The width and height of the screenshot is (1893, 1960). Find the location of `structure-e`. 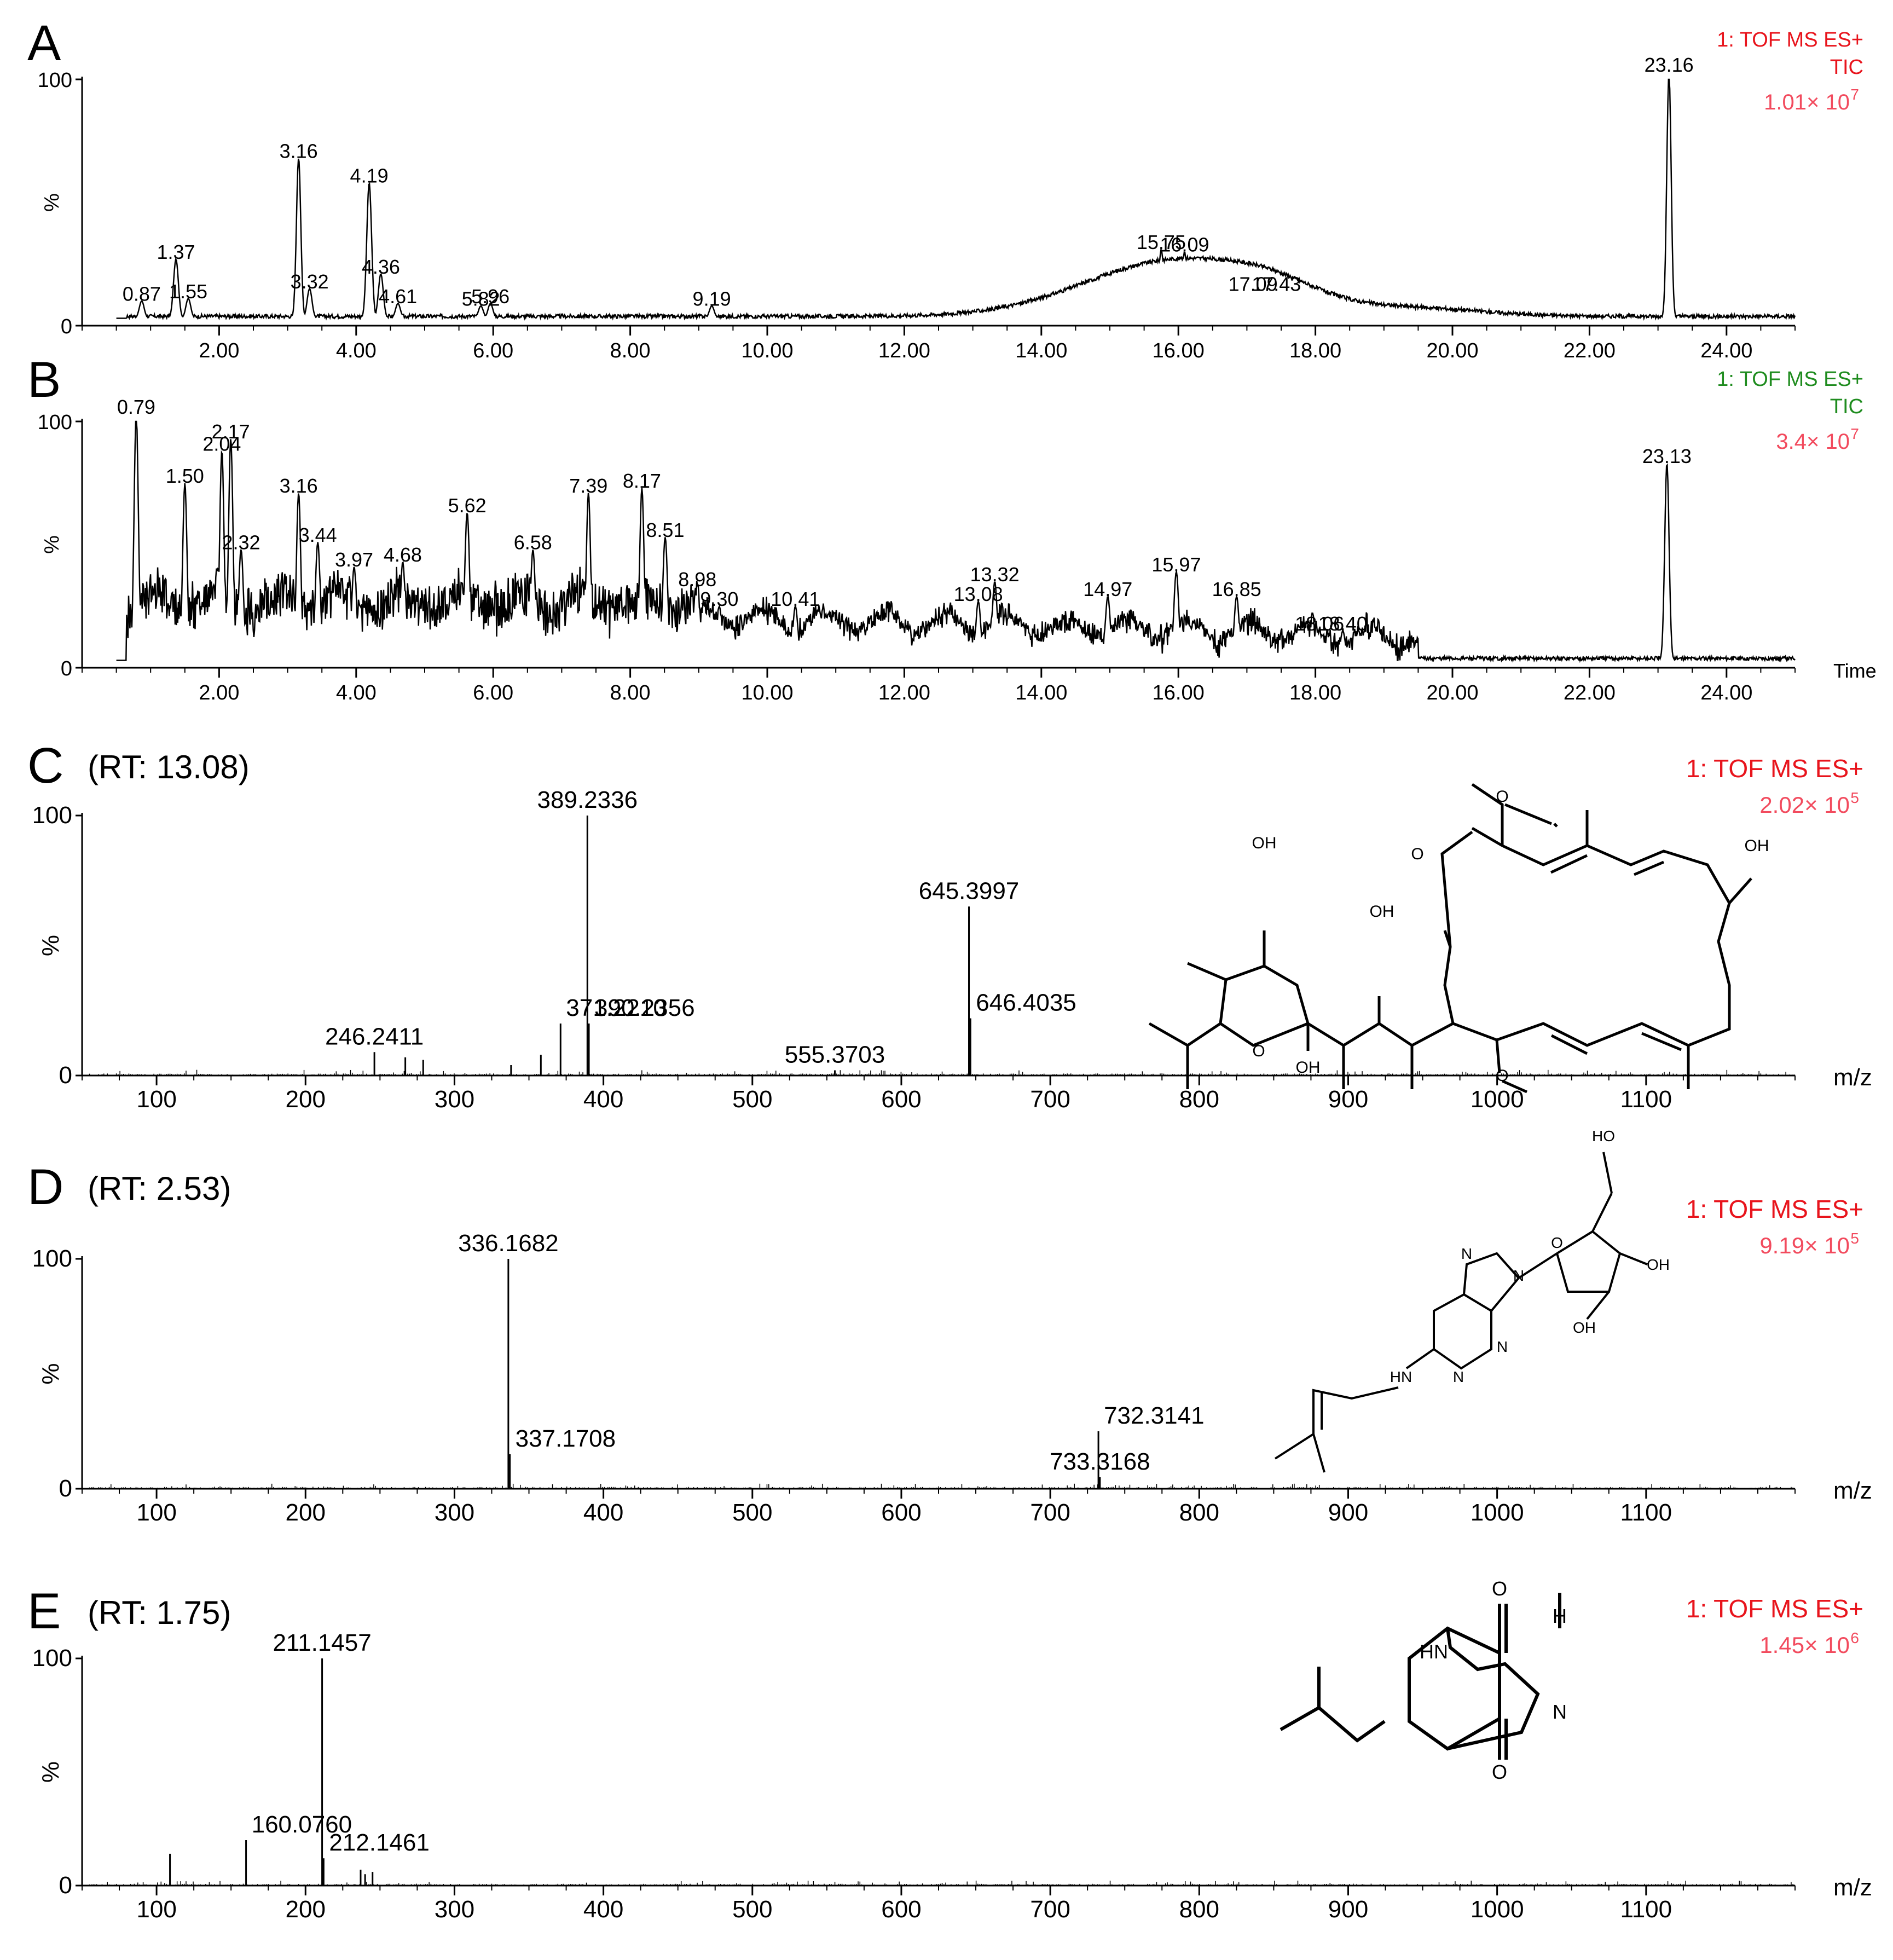

structure-e is located at coordinates (1421, 1676).